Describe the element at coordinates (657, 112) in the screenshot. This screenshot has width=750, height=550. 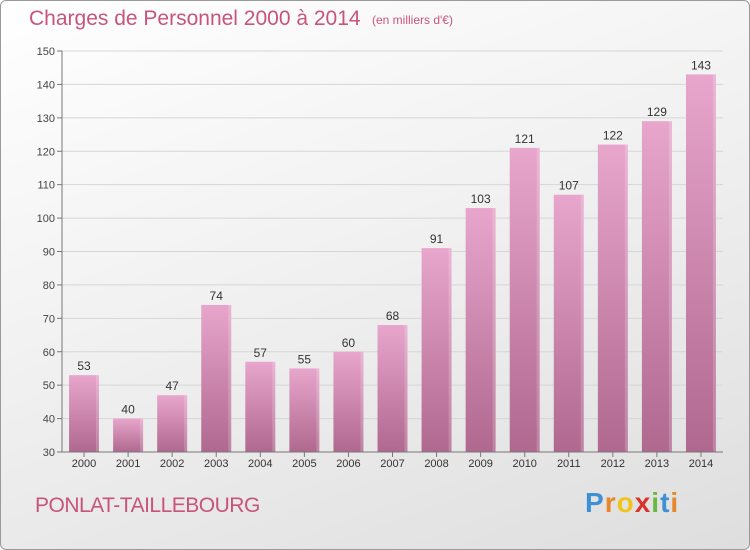
I see `data-label: 129` at that location.